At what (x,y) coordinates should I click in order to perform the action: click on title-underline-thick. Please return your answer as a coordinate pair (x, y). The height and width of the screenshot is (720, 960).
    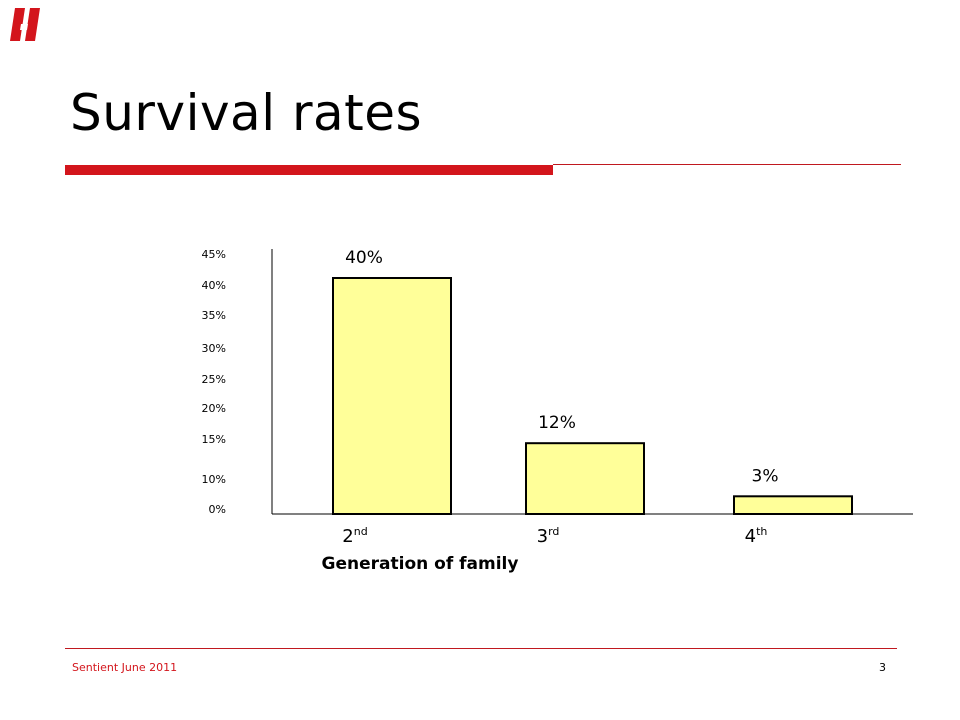
    Looking at the image, I should click on (309, 170).